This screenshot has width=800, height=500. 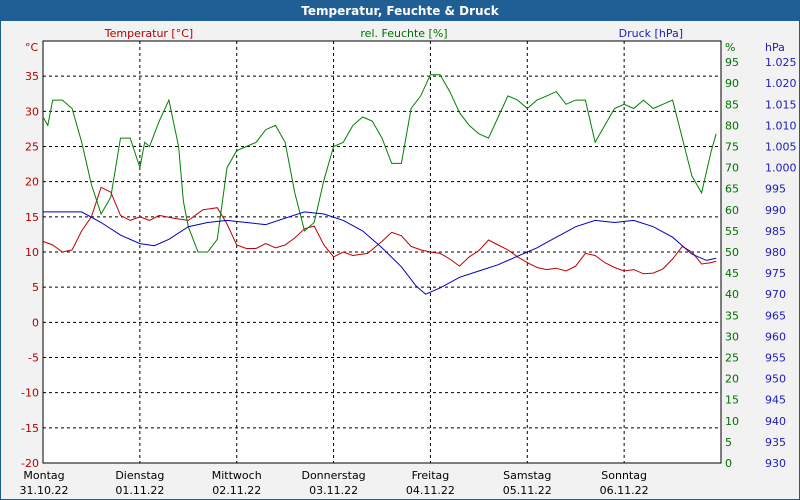 I want to click on humidity-tick-label: 40, so click(x=732, y=294).